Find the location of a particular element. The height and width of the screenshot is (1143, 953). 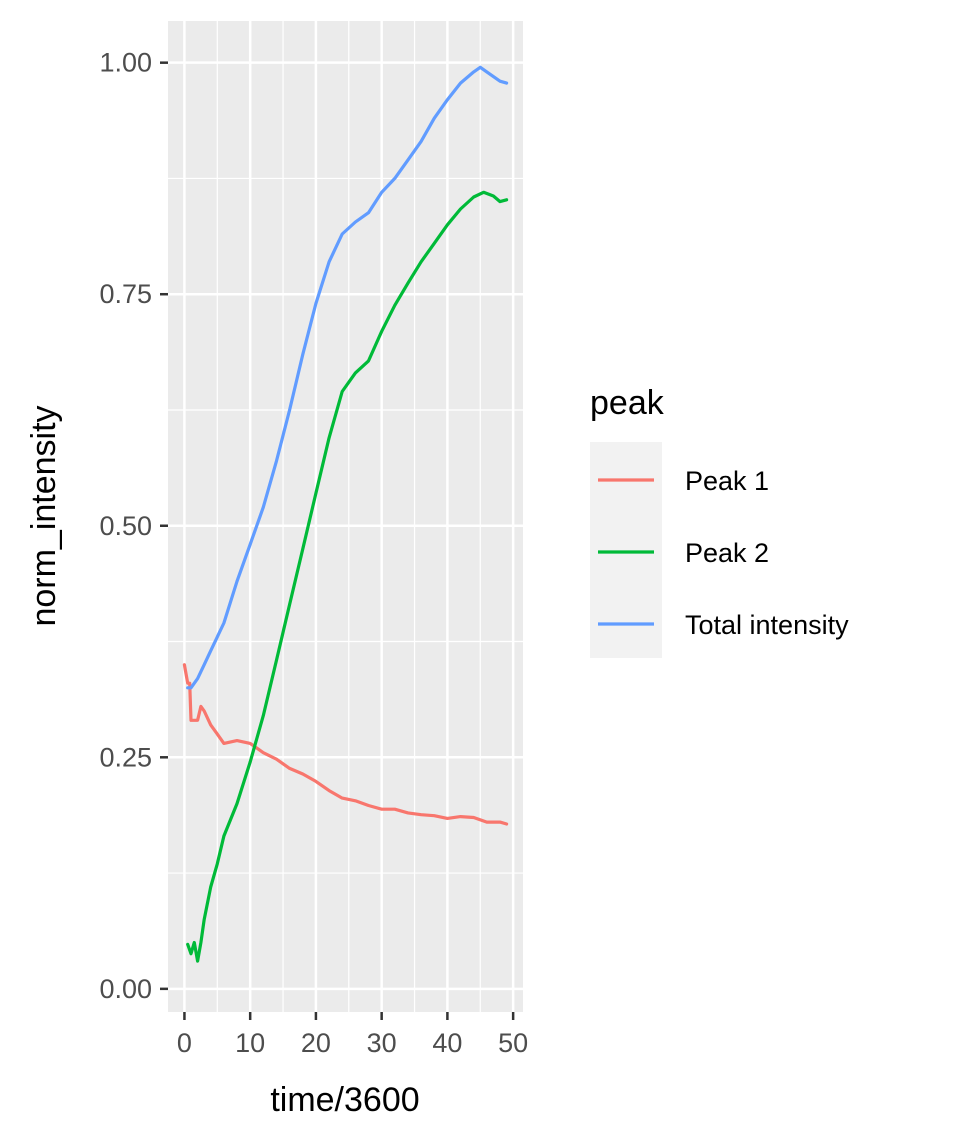

y-axis-title: norm_intensity is located at coordinates (44, 515).